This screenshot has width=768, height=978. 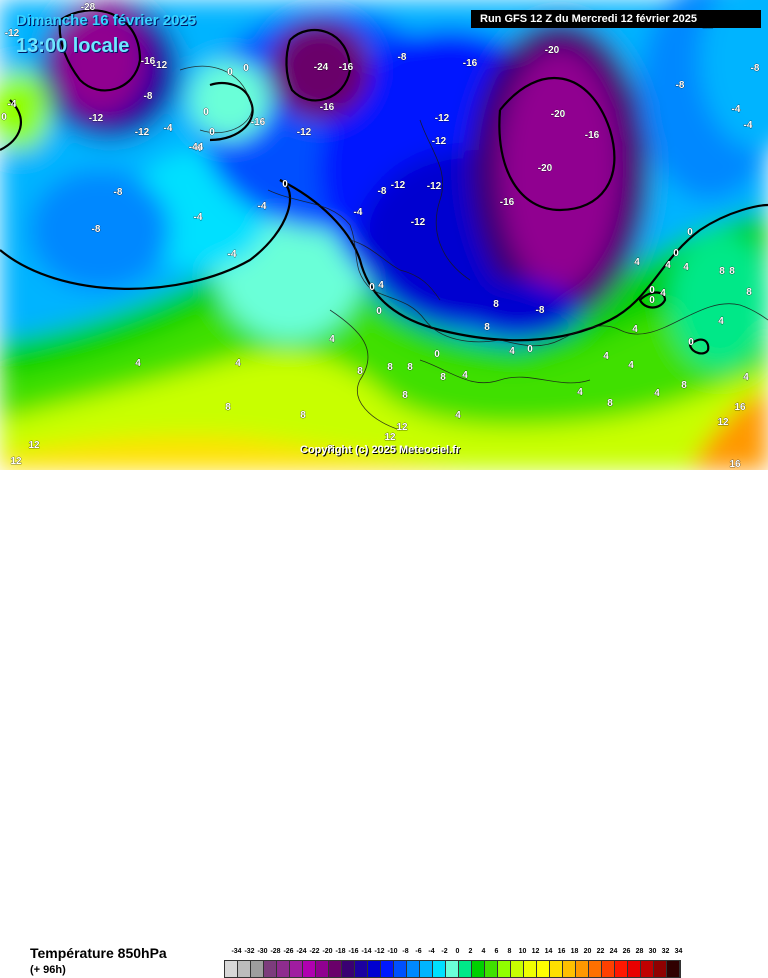 I want to click on scale-tick-label: 4, so click(x=483, y=951).